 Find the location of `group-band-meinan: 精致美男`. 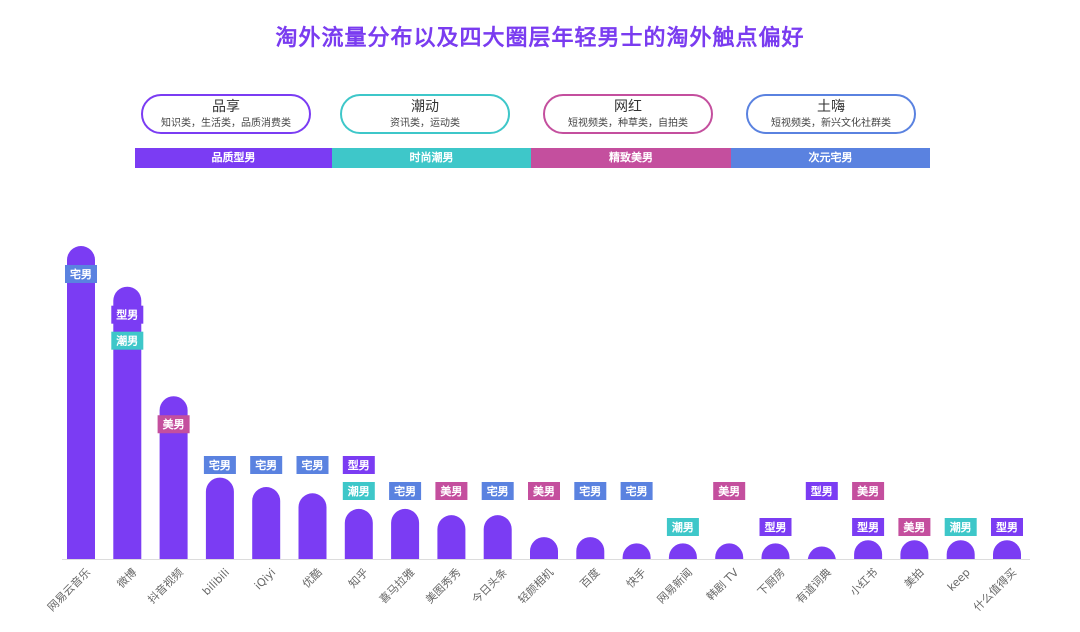

group-band-meinan: 精致美男 is located at coordinates (631, 158).